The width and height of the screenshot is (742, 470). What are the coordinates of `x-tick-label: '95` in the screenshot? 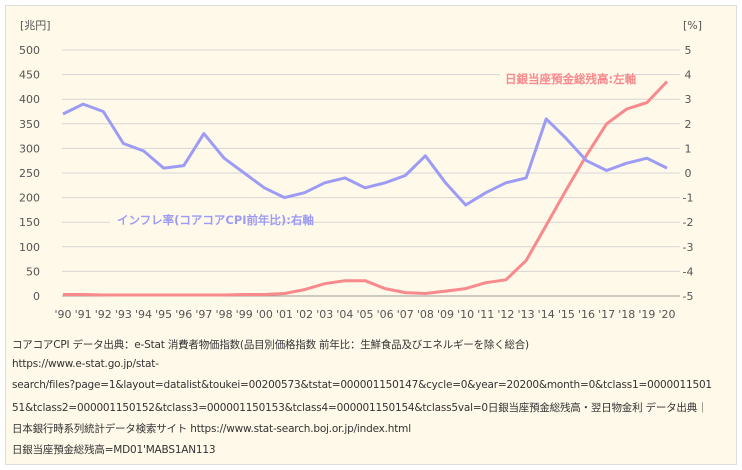 It's located at (163, 314).